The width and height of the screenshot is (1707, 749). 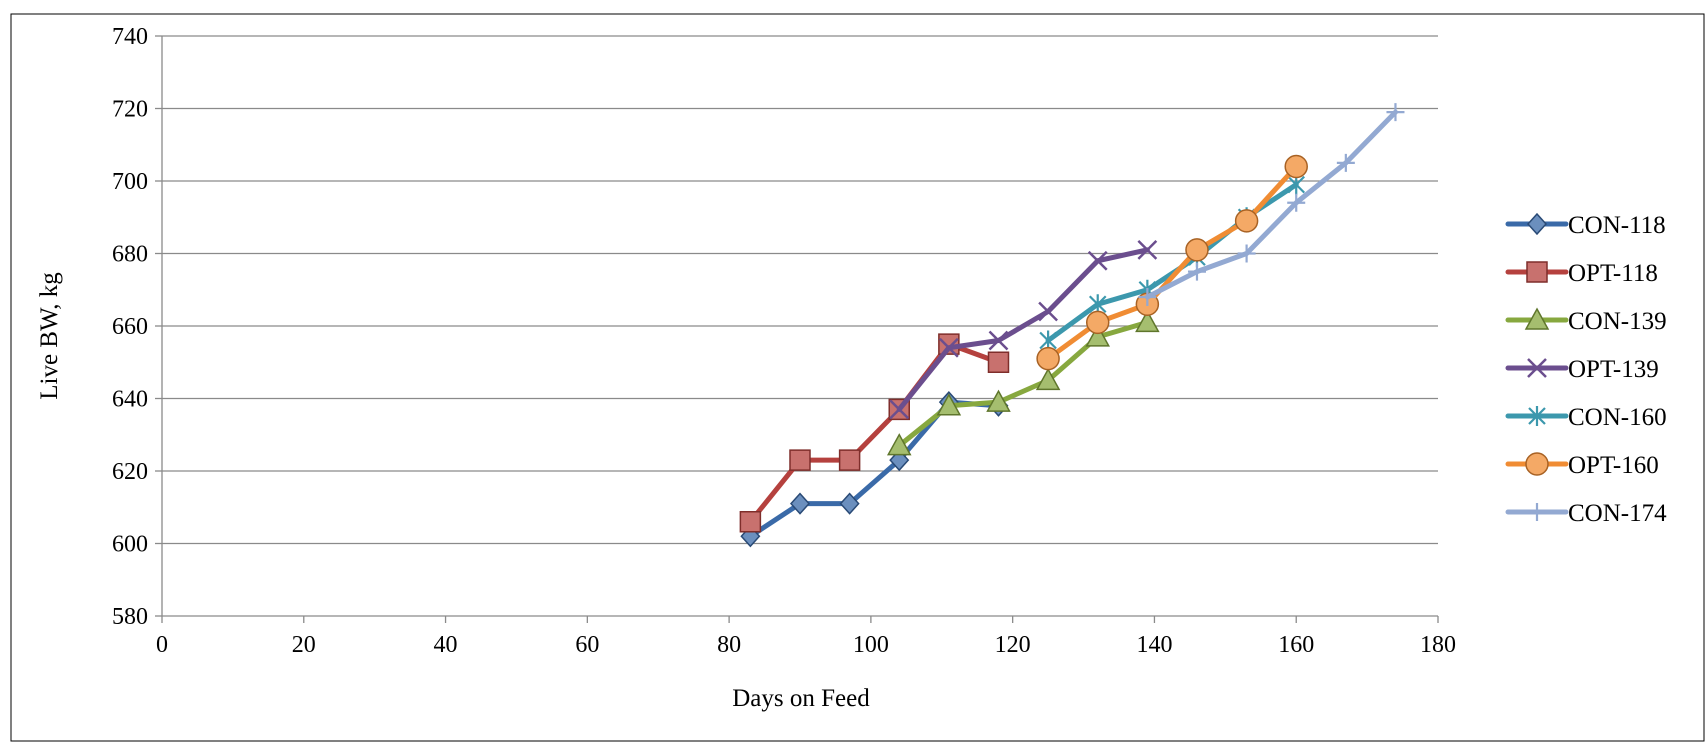 I want to click on x-tick-label: 120, so click(x=1013, y=645).